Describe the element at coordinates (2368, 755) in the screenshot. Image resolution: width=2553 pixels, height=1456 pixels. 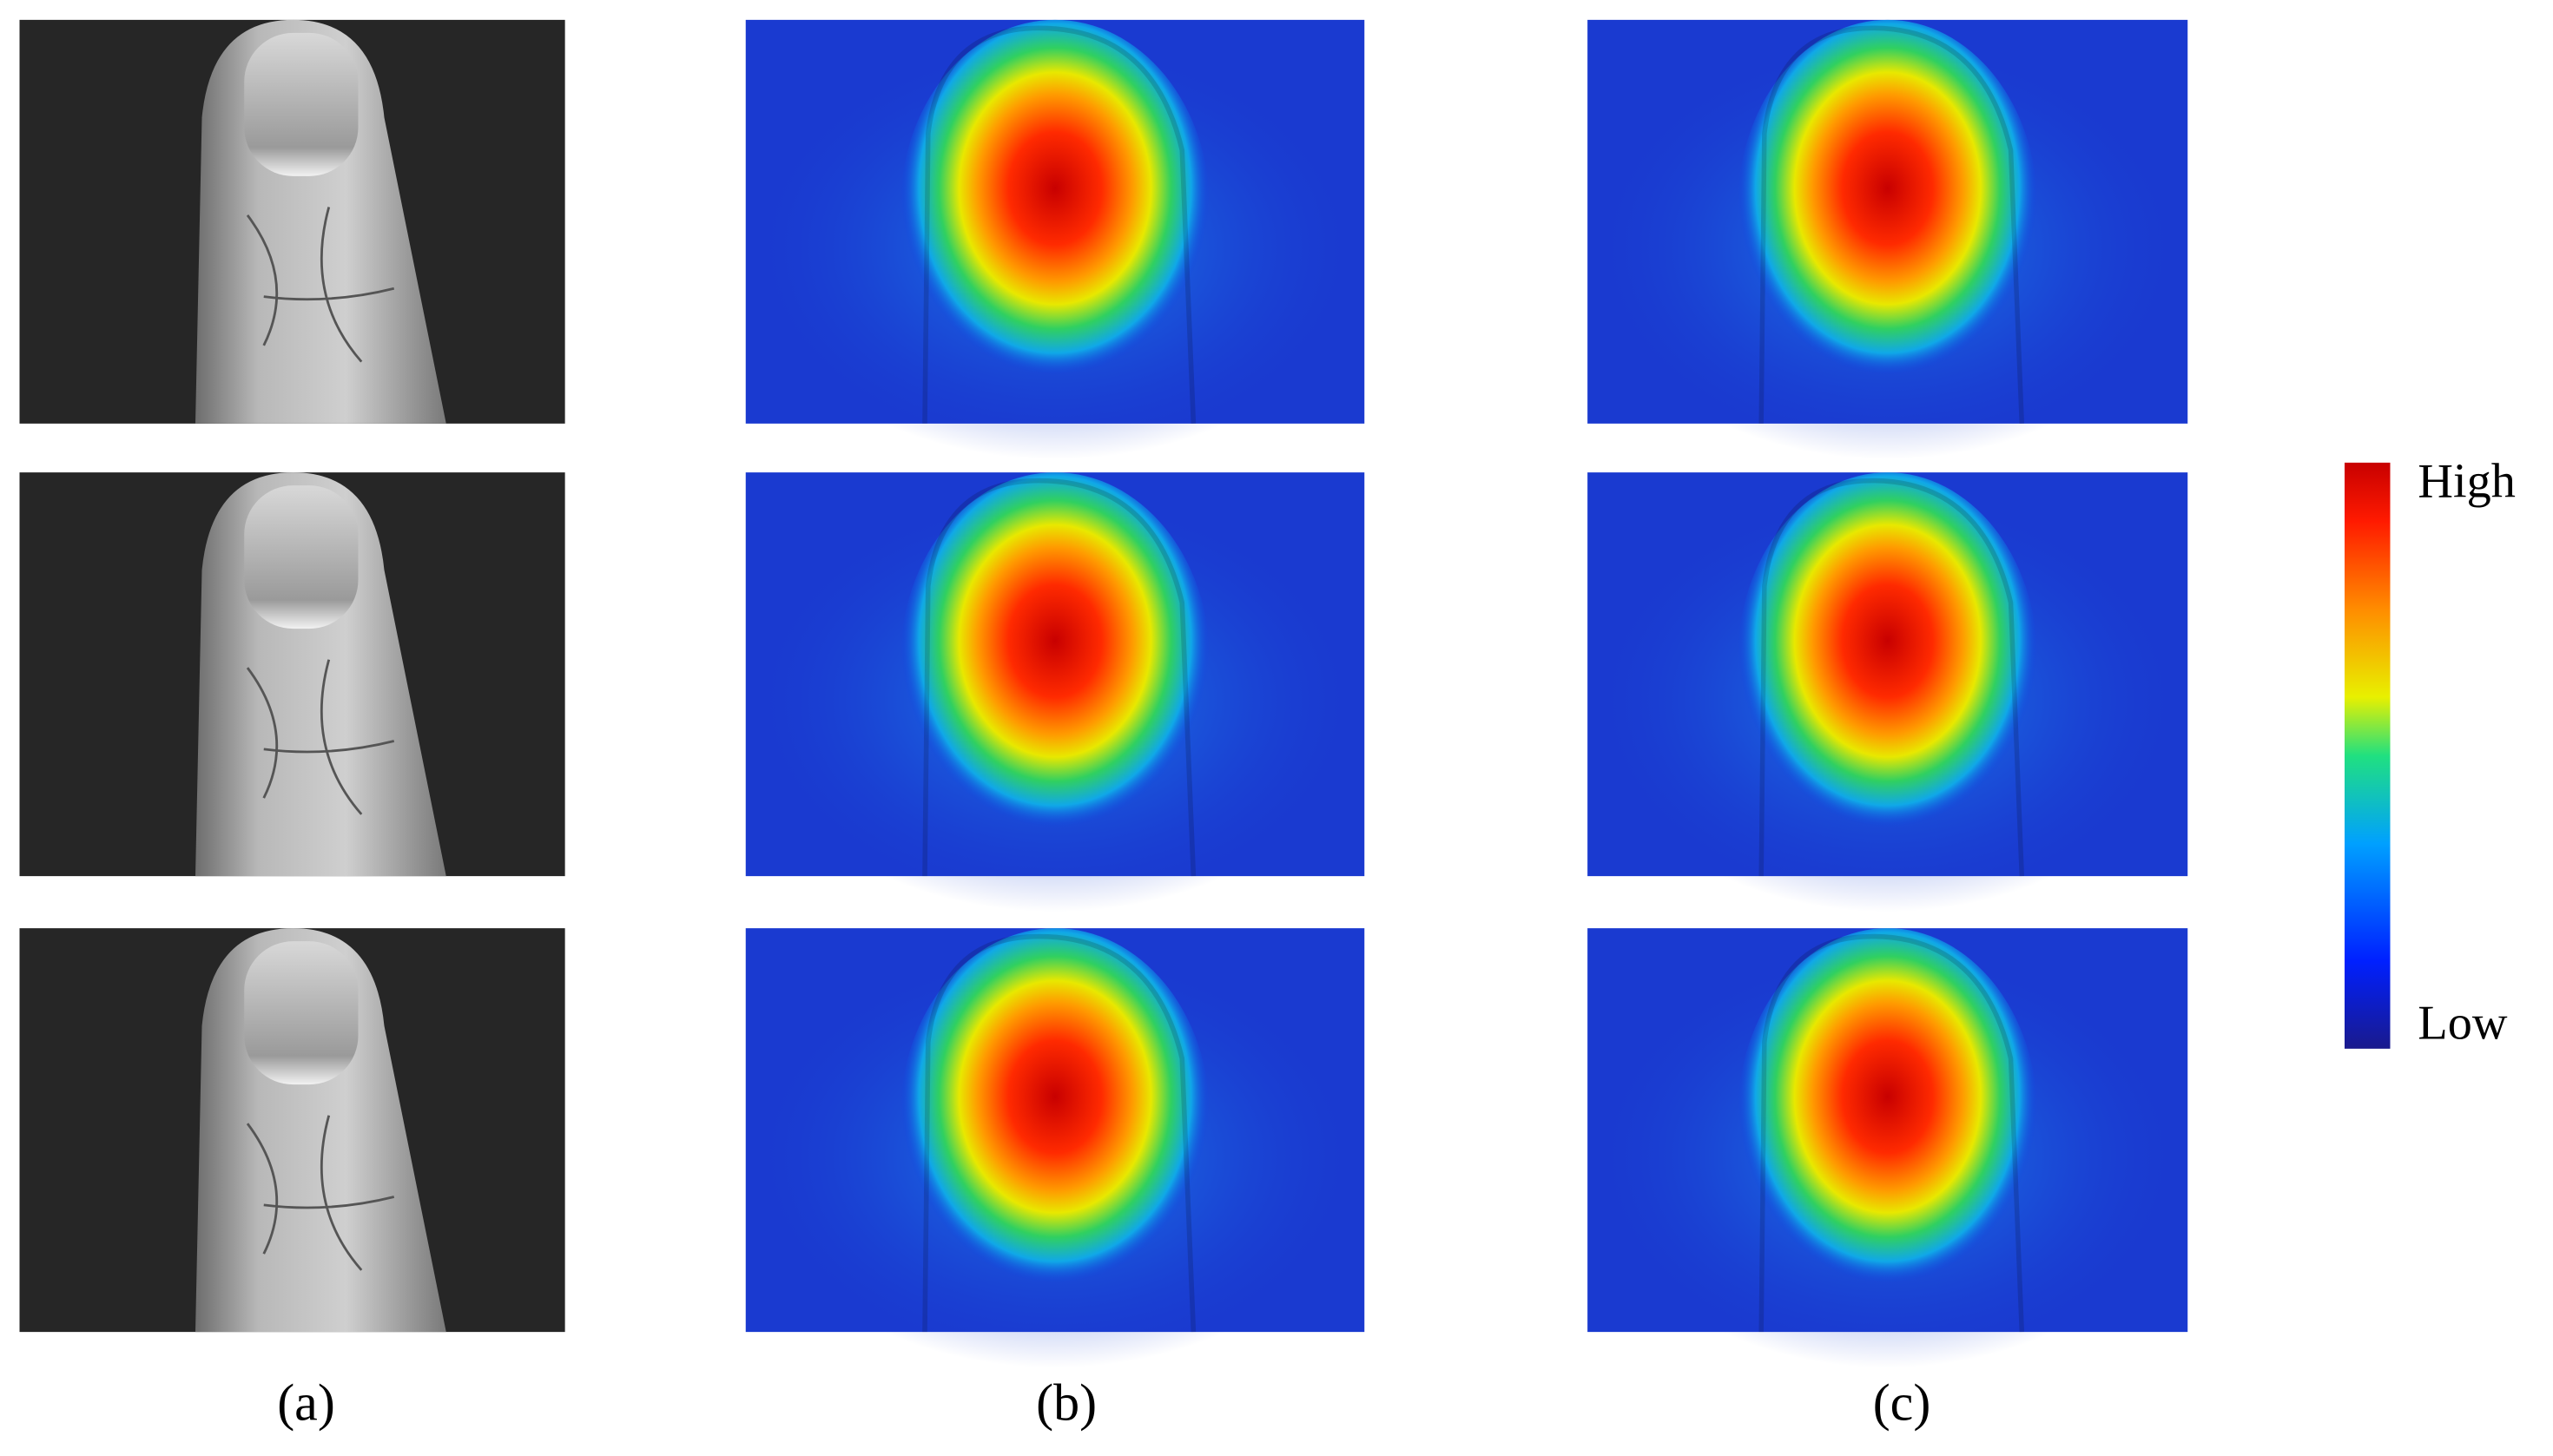
I see `colorbar` at that location.